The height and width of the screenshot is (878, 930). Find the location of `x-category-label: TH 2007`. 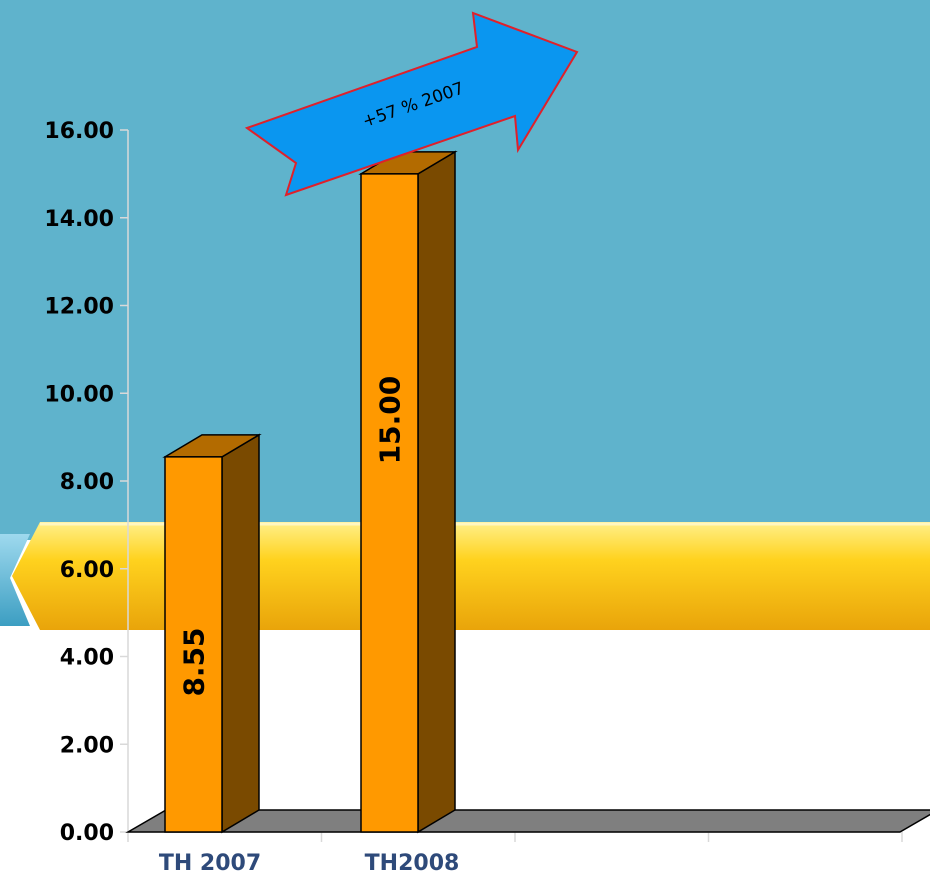

x-category-label: TH 2007 is located at coordinates (210, 863).